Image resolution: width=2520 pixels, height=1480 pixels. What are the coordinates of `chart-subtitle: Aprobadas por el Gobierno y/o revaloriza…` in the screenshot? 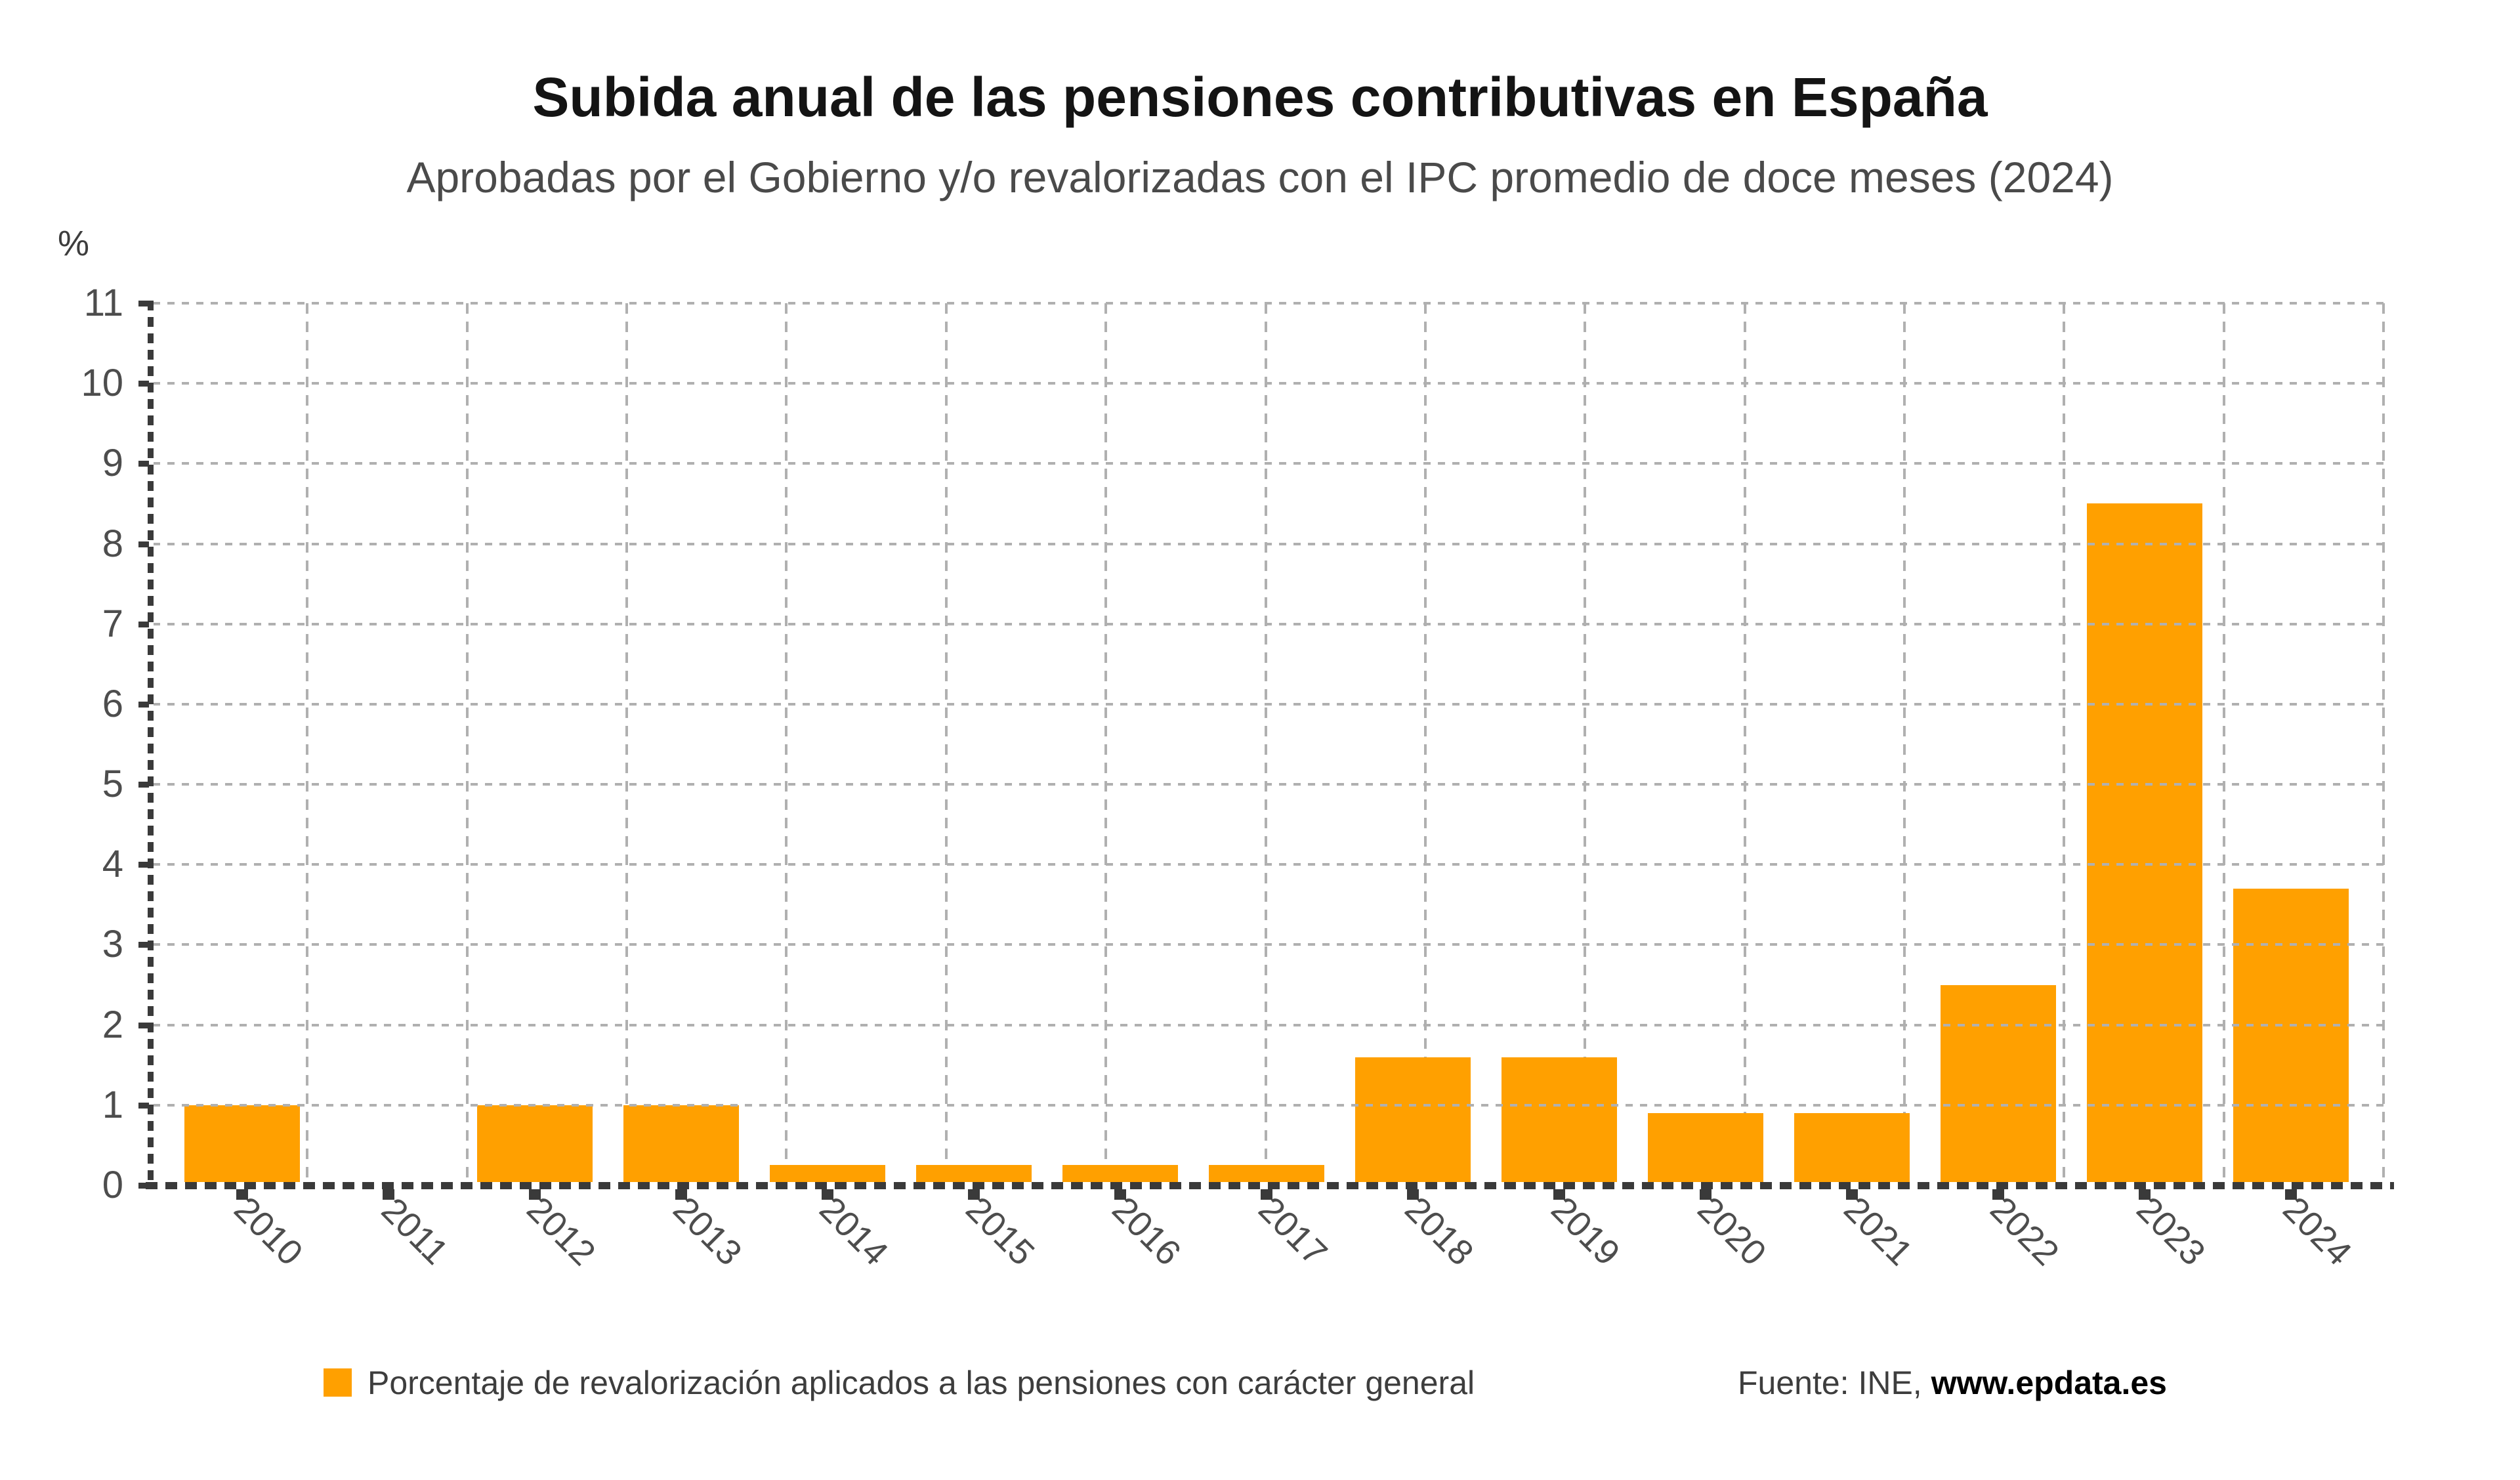 It's located at (1260, 177).